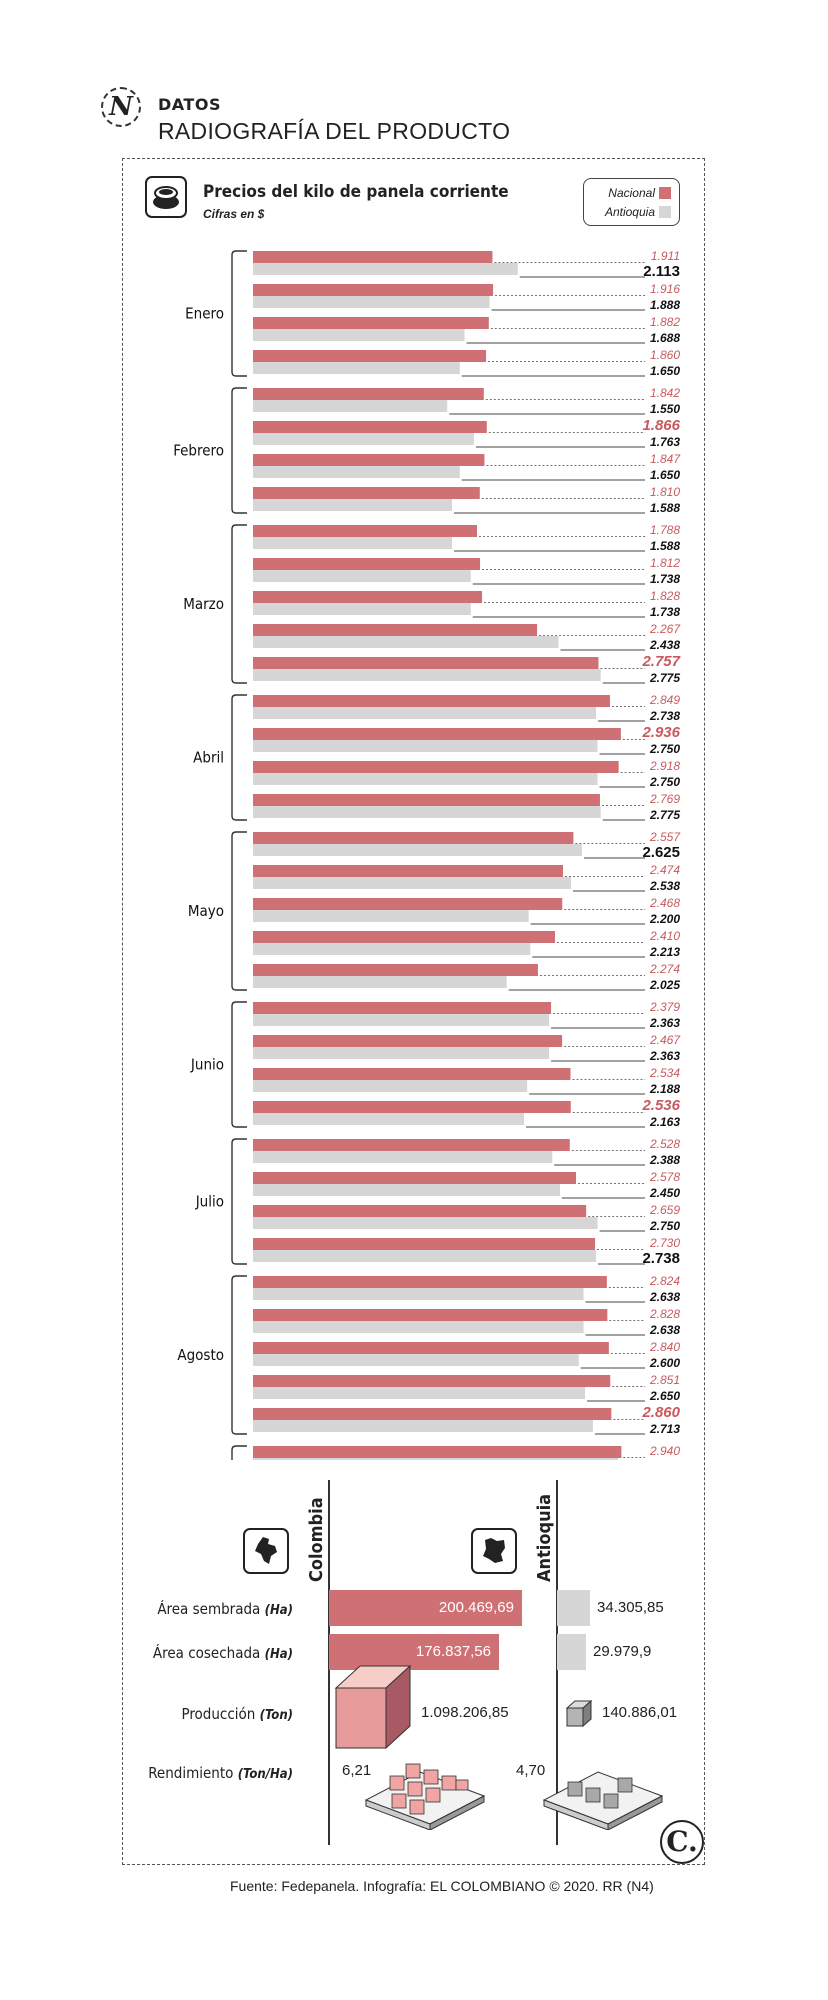 The width and height of the screenshot is (828, 2000). What do you see at coordinates (664, 1023) in the screenshot?
I see `value-label-antioquia: 2.363` at bounding box center [664, 1023].